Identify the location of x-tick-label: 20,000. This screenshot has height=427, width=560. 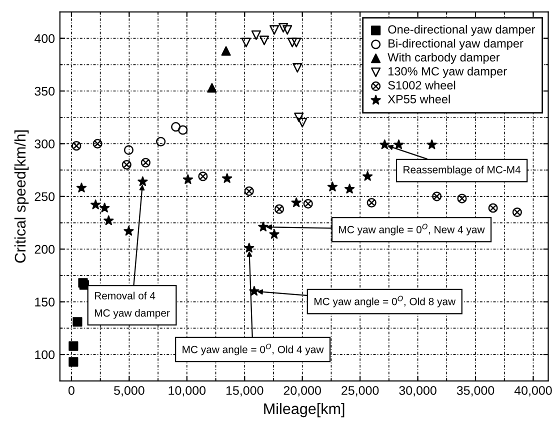
(302, 391).